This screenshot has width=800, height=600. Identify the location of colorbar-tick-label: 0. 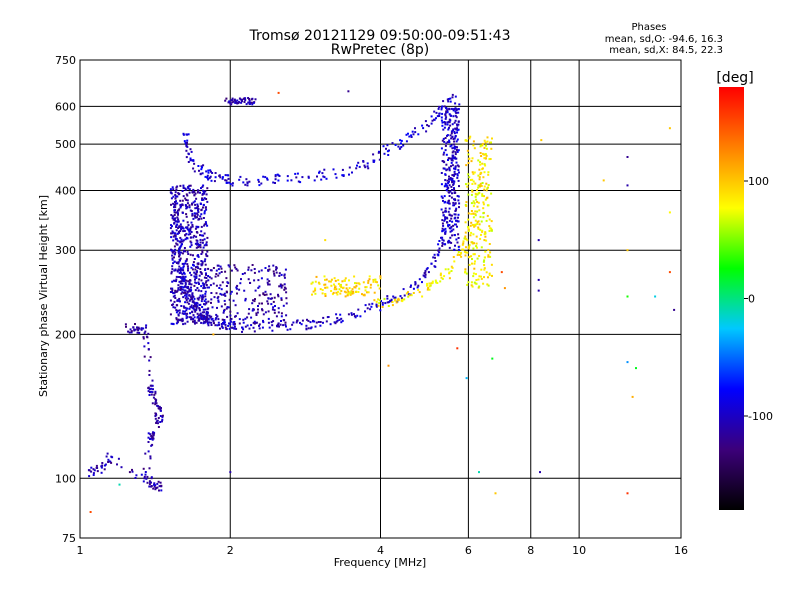
(751, 299).